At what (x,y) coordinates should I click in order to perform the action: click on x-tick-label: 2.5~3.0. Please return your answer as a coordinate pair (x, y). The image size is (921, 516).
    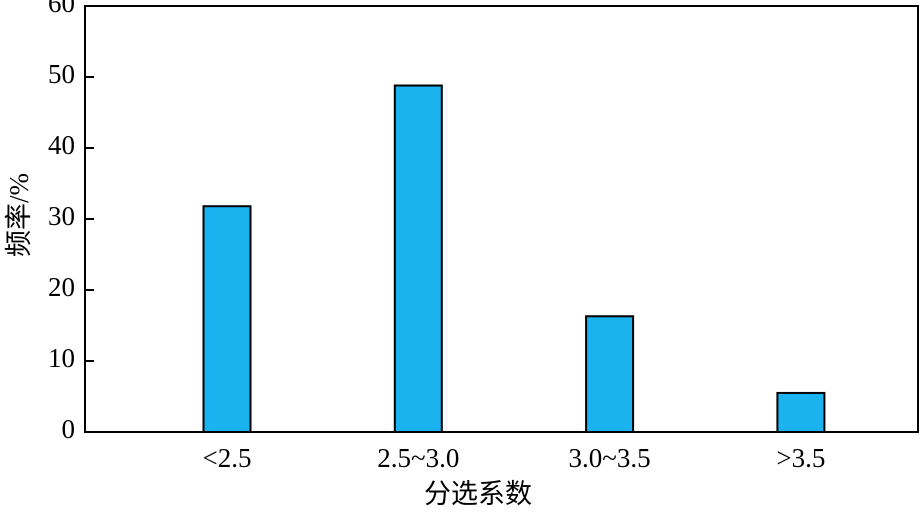
    Looking at the image, I should click on (418, 458).